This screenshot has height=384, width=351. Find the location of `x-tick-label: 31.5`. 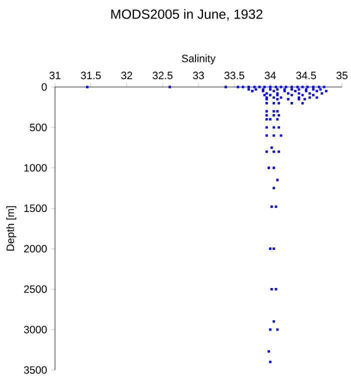

x-tick-label: 31.5 is located at coordinates (90, 76).